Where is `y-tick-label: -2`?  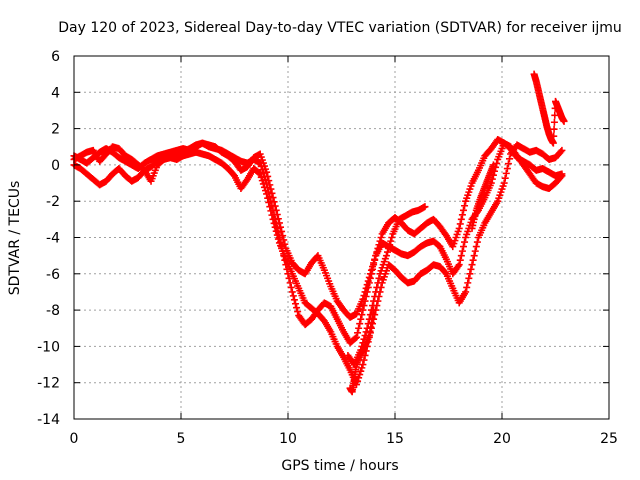
y-tick-label: -2 is located at coordinates (53, 202).